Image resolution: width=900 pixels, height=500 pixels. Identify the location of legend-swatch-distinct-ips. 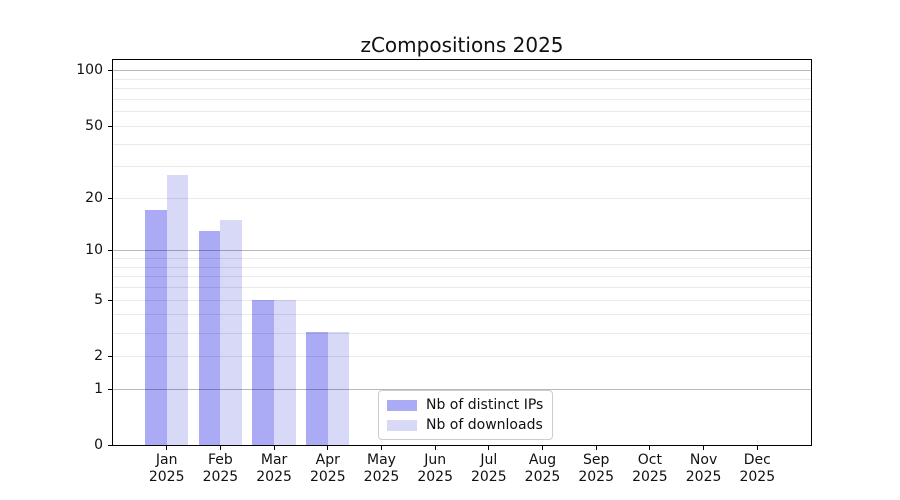
(402, 405).